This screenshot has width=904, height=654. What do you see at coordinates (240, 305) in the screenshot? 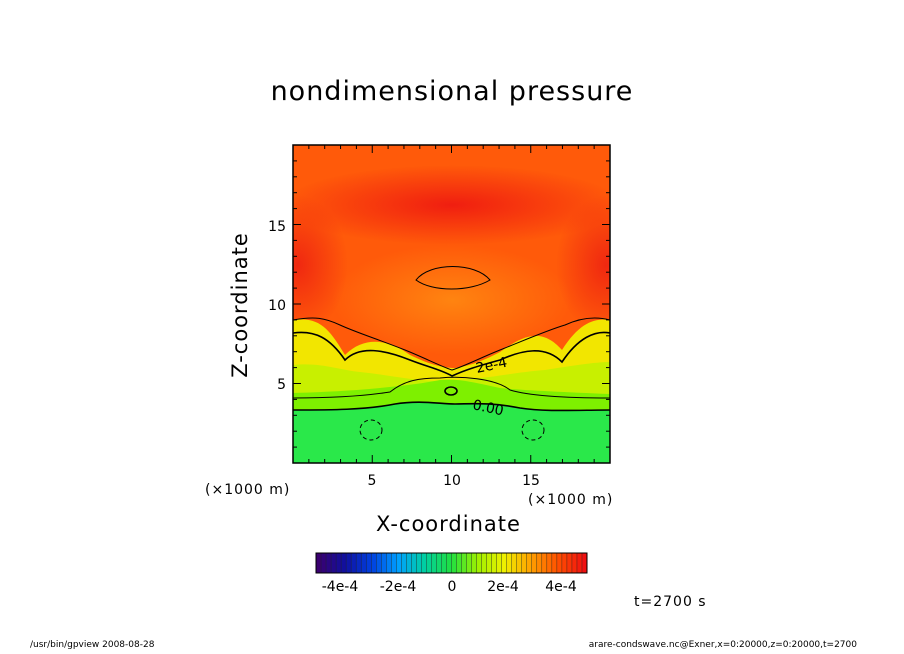
I see `y-axis-label: Z-coordinate` at bounding box center [240, 305].